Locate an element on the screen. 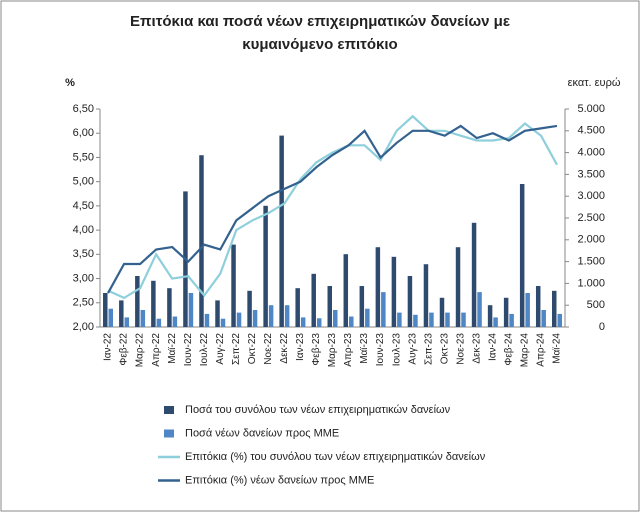 The width and height of the screenshot is (640, 512). x-tick-label: Νοε-23 is located at coordinates (460, 349).